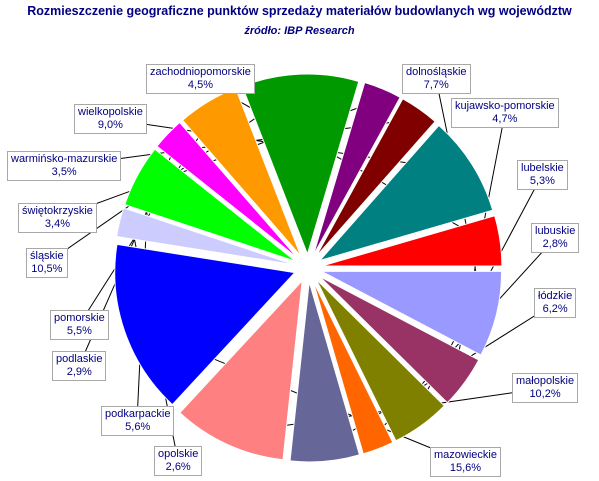 Image resolution: width=599 pixels, height=481 pixels. I want to click on data-label-value: 2,6%, so click(178, 467).